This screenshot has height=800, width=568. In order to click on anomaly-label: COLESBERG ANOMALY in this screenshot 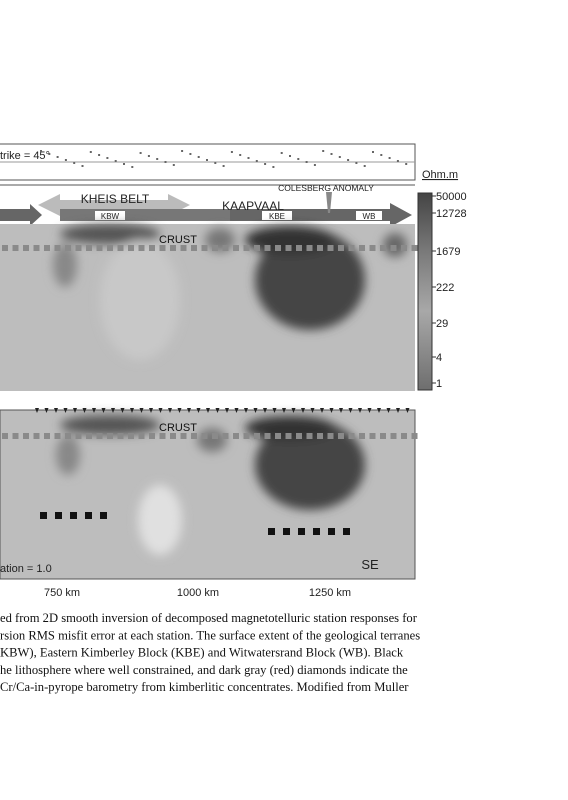, I will do `click(326, 188)`.